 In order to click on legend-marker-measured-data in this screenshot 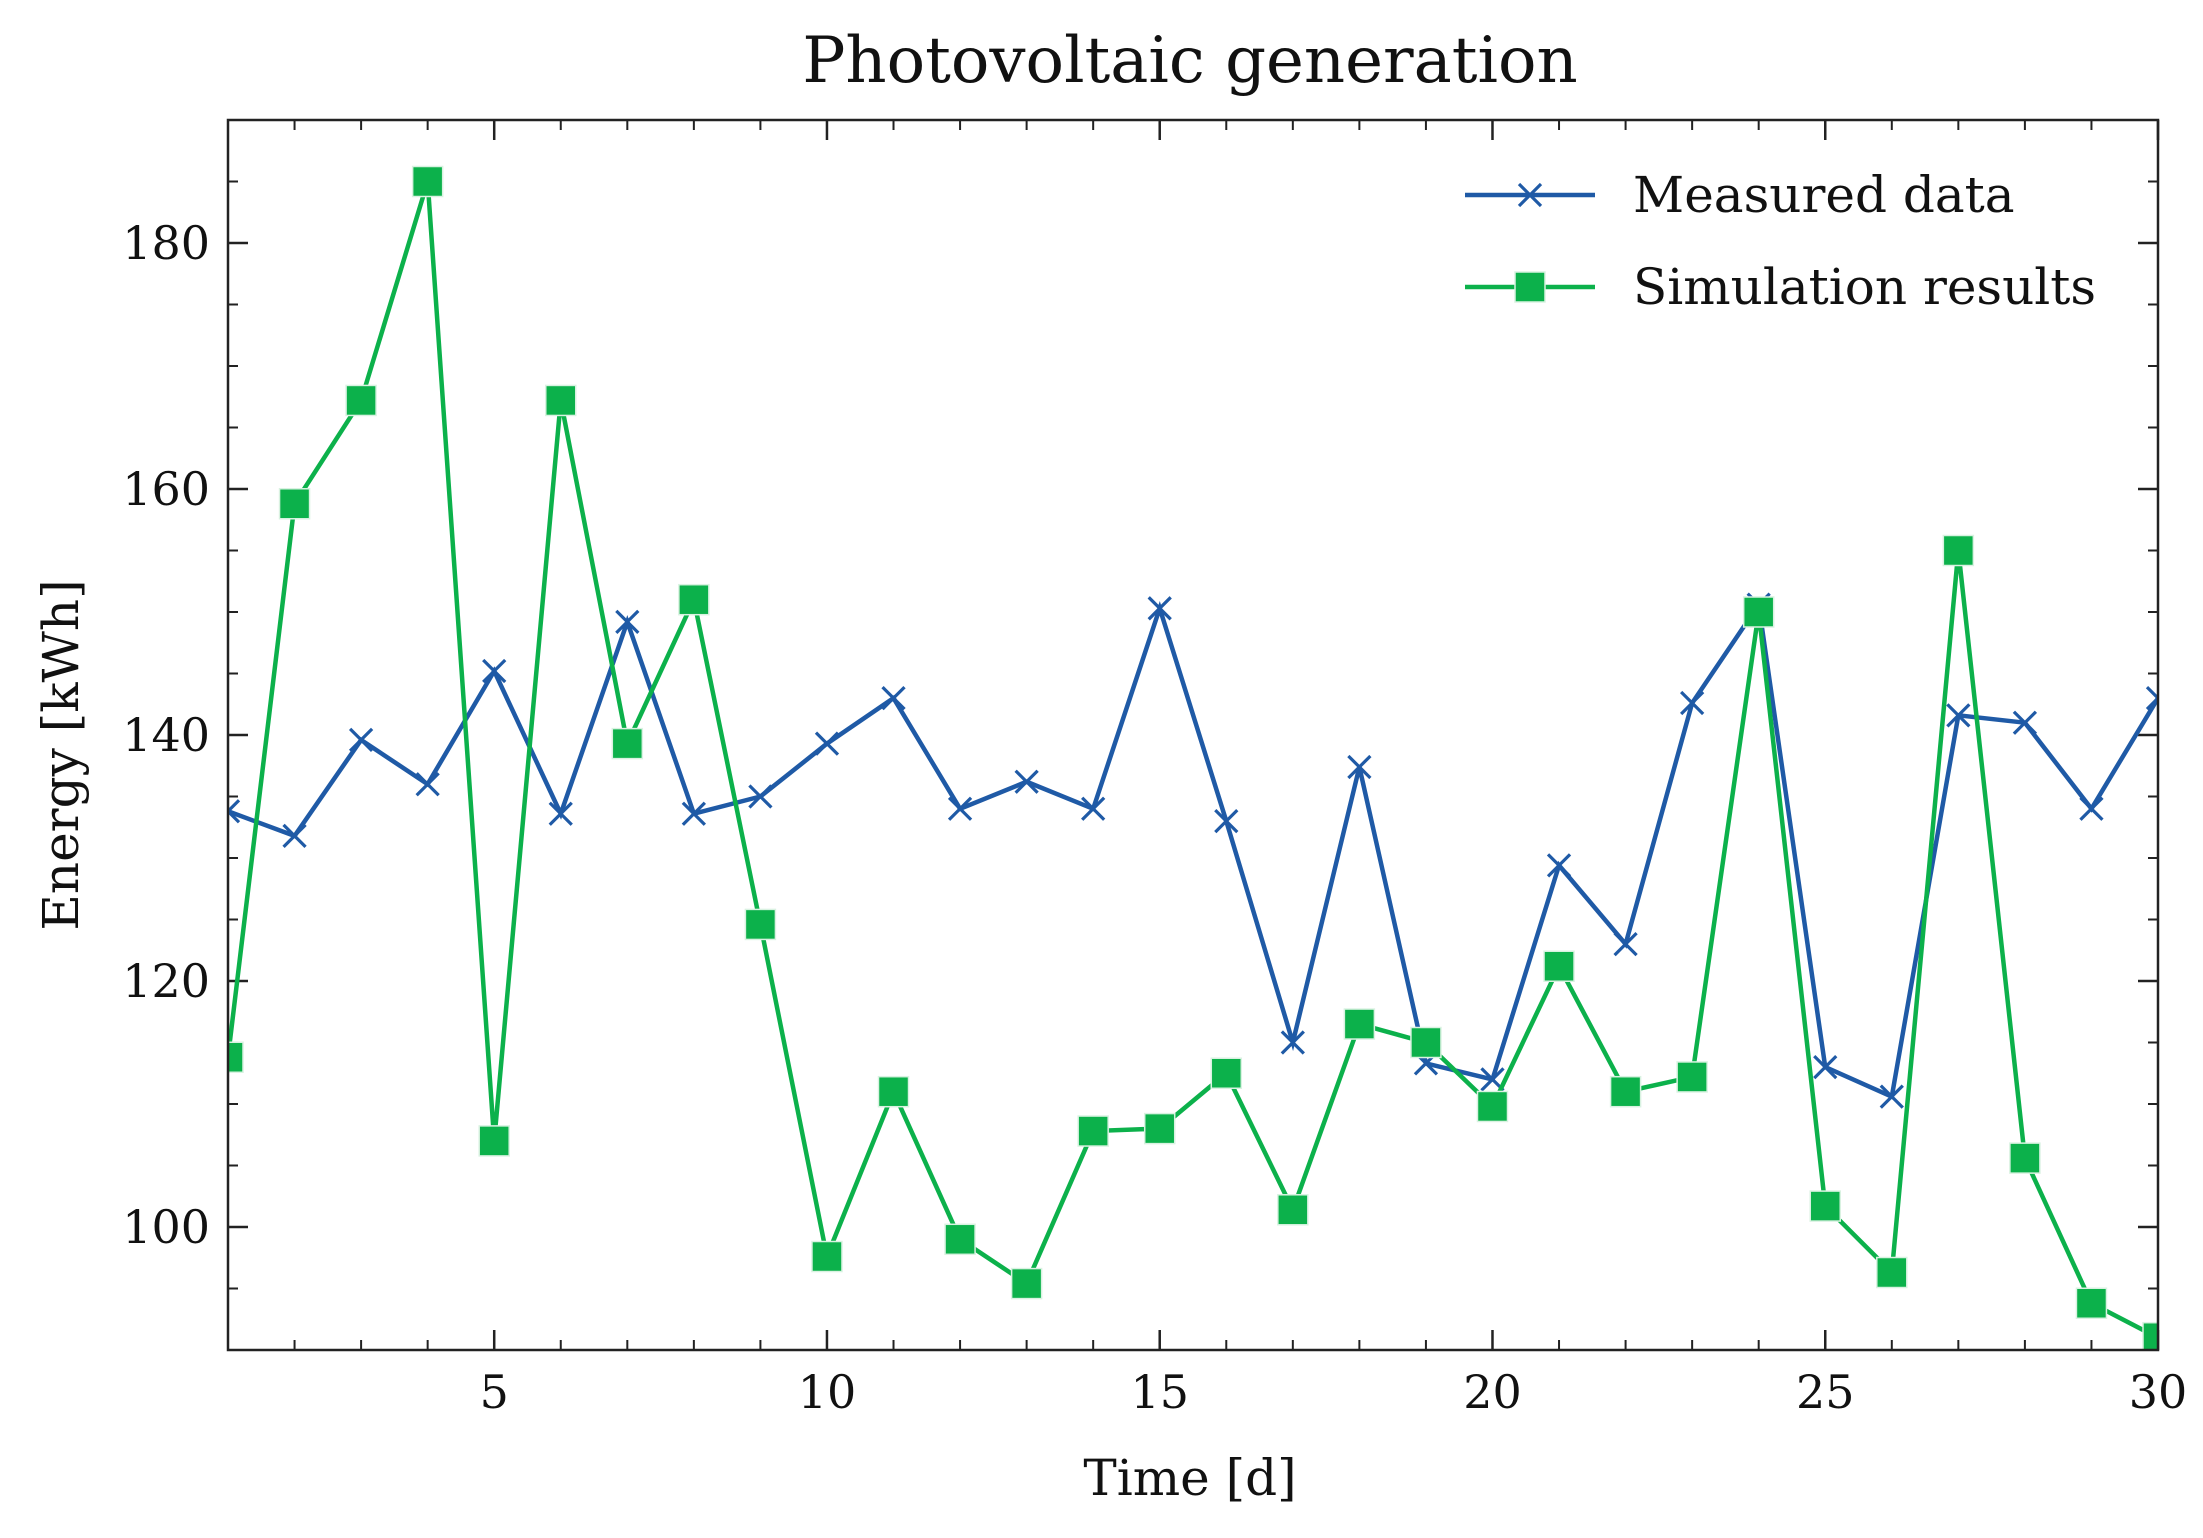, I will do `click(1530, 195)`.